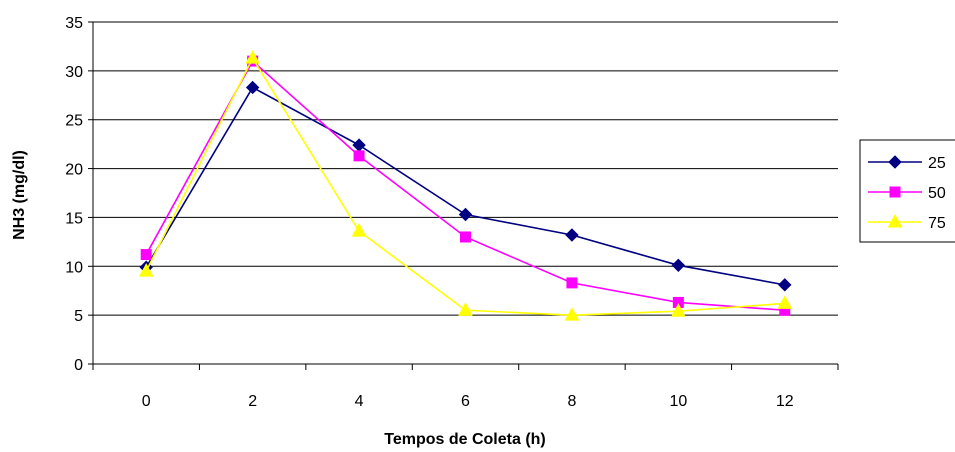 Image resolution: width=955 pixels, height=452 pixels. I want to click on x-tick-label: 8, so click(571, 401).